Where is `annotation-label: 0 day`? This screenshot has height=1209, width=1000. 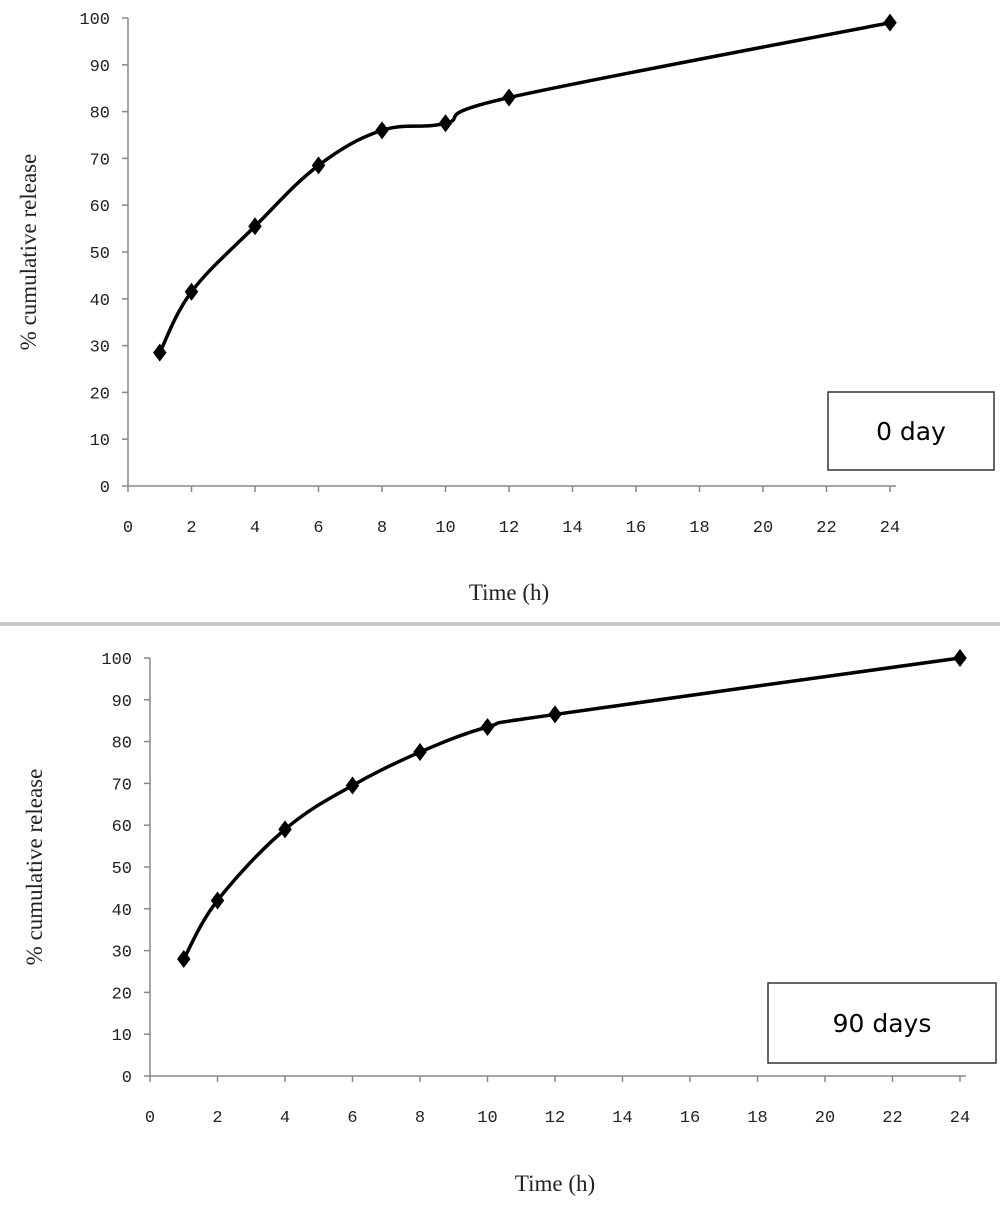
annotation-label: 0 day is located at coordinates (911, 431).